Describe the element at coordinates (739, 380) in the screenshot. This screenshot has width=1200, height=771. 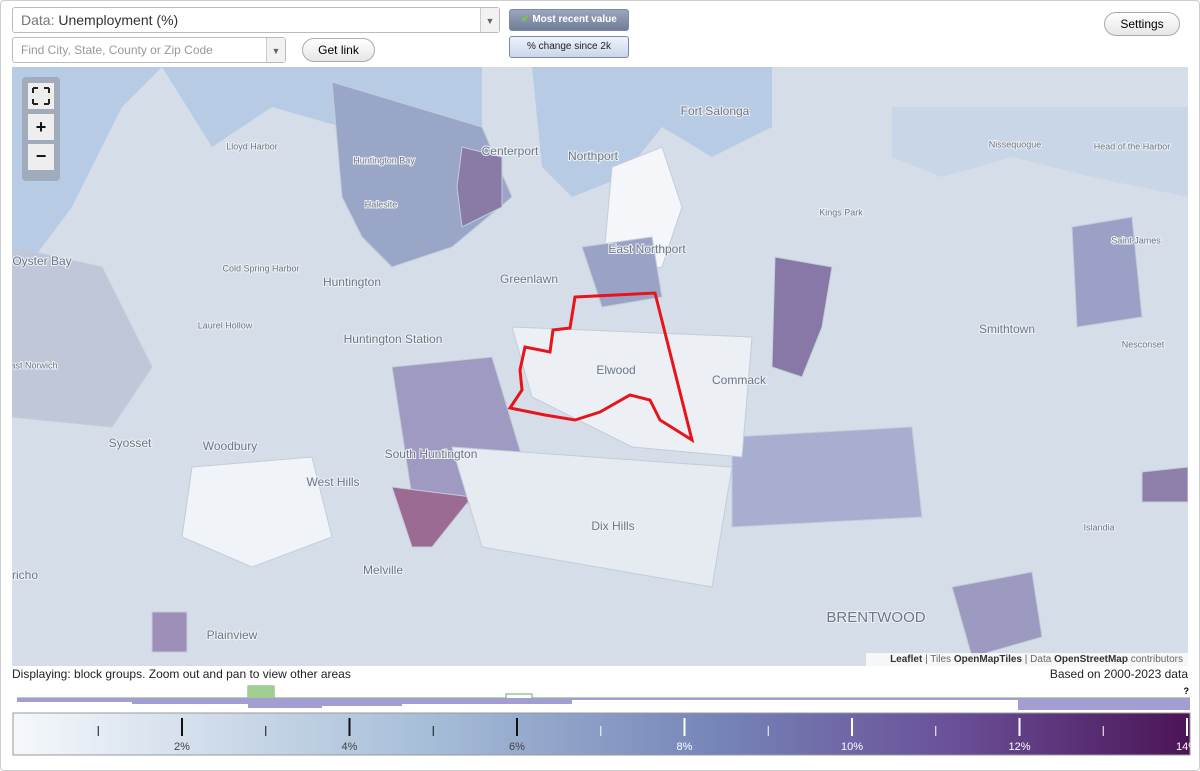
I see `place-label: Commack` at that location.